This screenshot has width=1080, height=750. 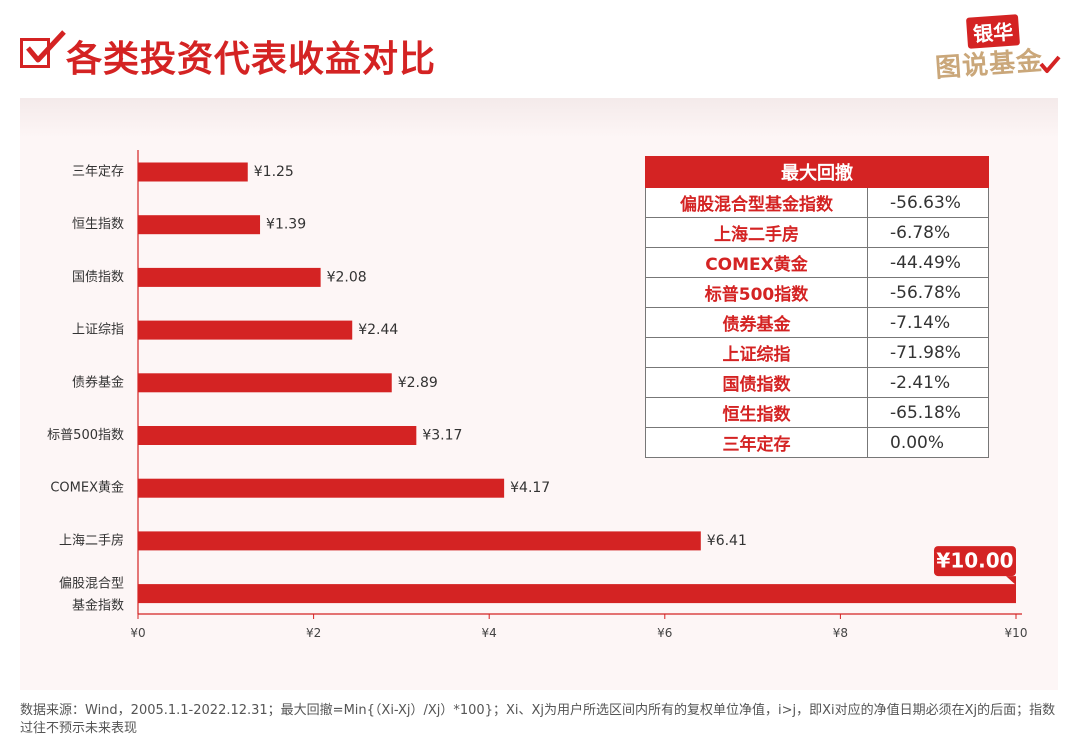 I want to click on category-label: COMEX黄金, so click(x=87, y=488).